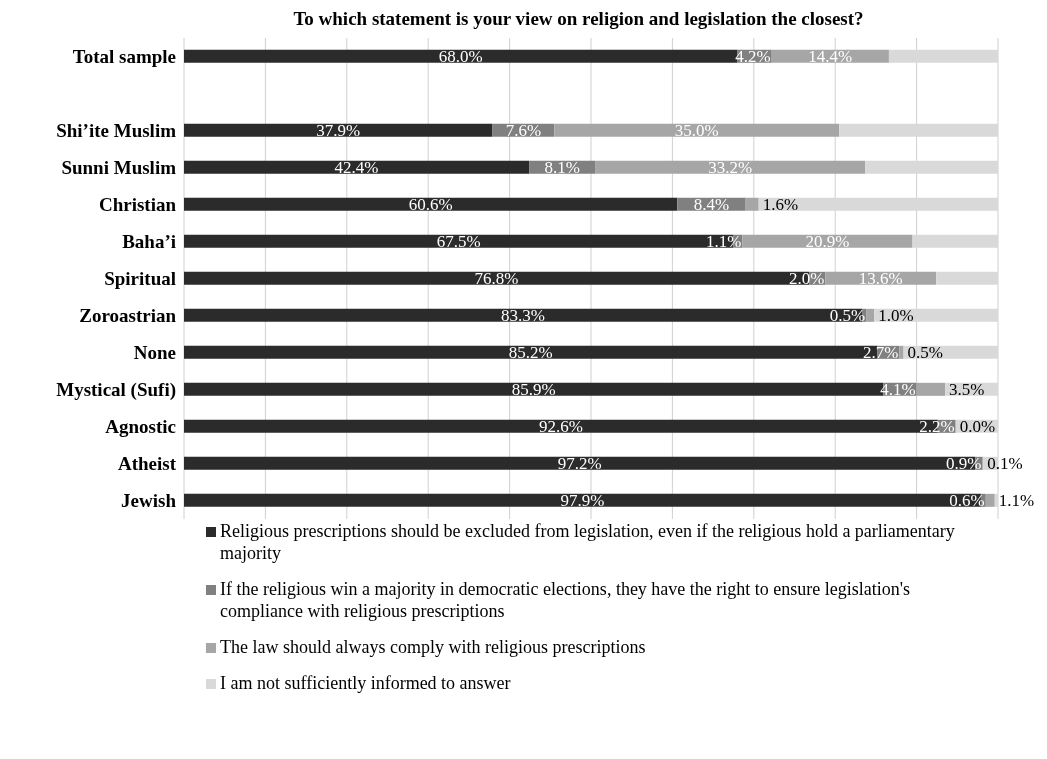 This screenshot has width=1047, height=759. What do you see at coordinates (1005, 464) in the screenshot?
I see `data-label: 0.1%` at bounding box center [1005, 464].